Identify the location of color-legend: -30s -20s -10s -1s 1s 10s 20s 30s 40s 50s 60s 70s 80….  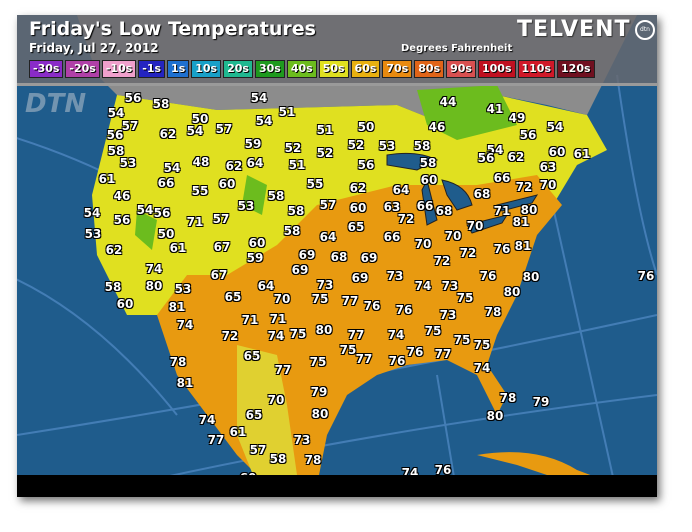
(312, 69).